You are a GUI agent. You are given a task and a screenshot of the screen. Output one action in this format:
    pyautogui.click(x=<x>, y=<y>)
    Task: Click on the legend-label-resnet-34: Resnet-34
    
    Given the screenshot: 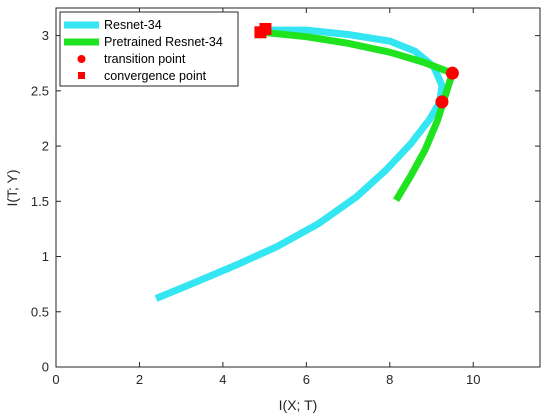 What is the action you would take?
    pyautogui.click(x=133, y=25)
    